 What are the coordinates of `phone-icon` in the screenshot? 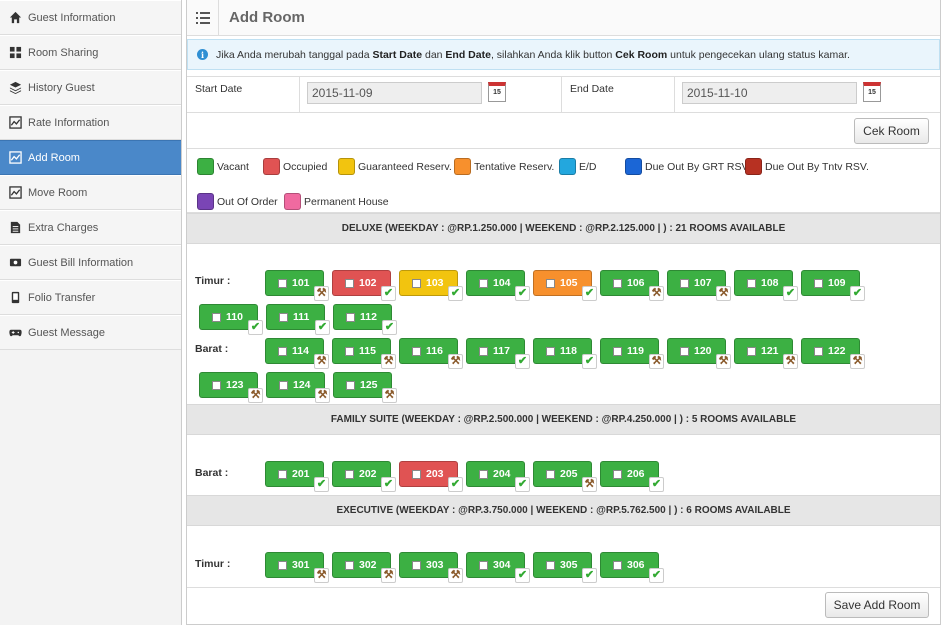 It's located at (15, 298).